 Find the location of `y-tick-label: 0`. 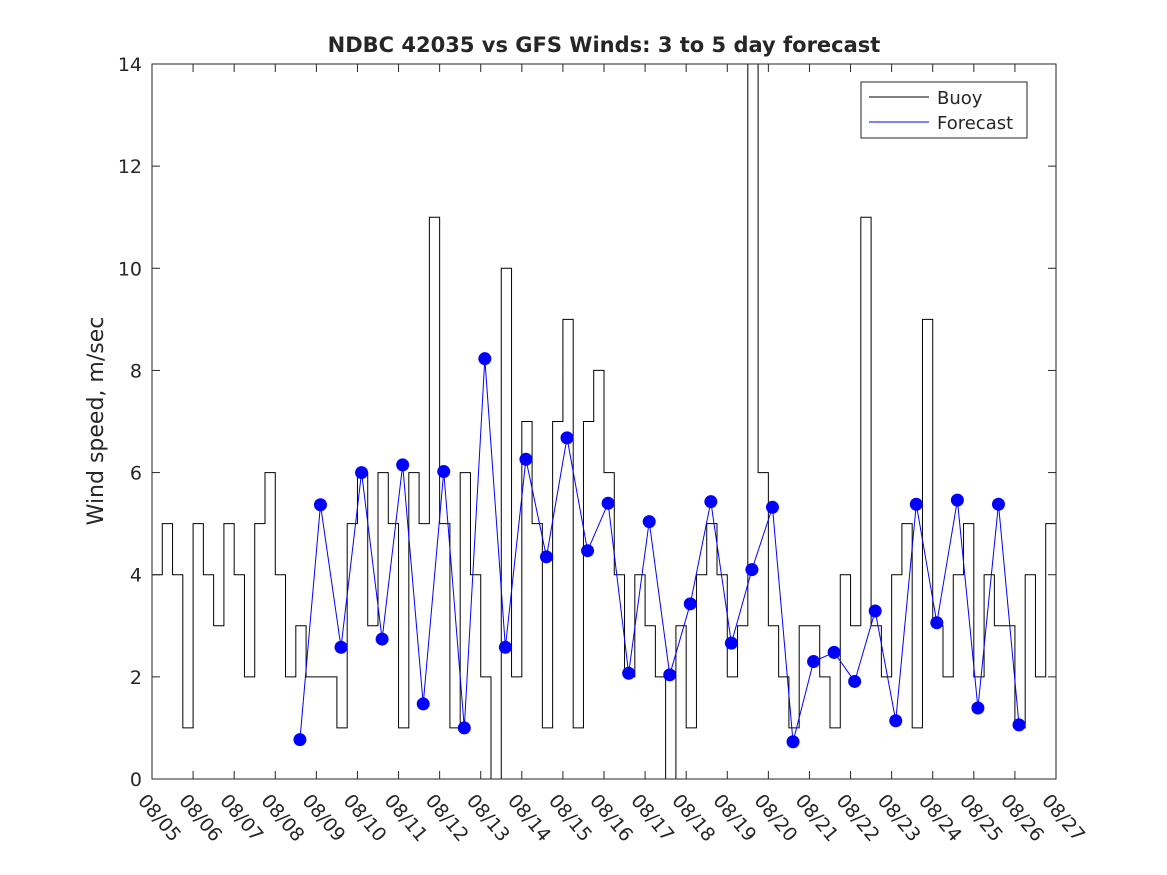

y-tick-label: 0 is located at coordinates (136, 780).